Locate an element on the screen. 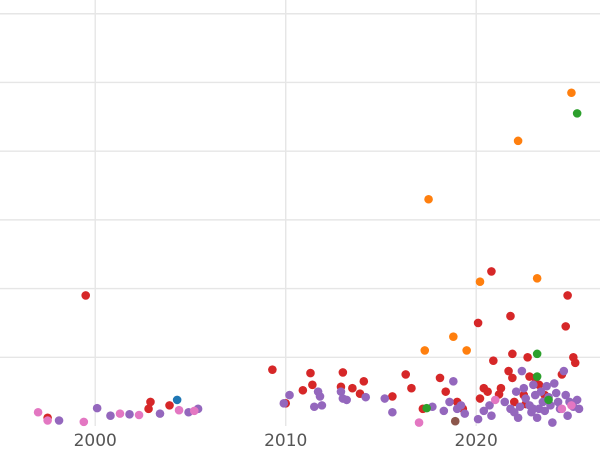 Image resolution: width=600 pixels, height=450 pixels. x-tick-label: 2010 is located at coordinates (285, 440).